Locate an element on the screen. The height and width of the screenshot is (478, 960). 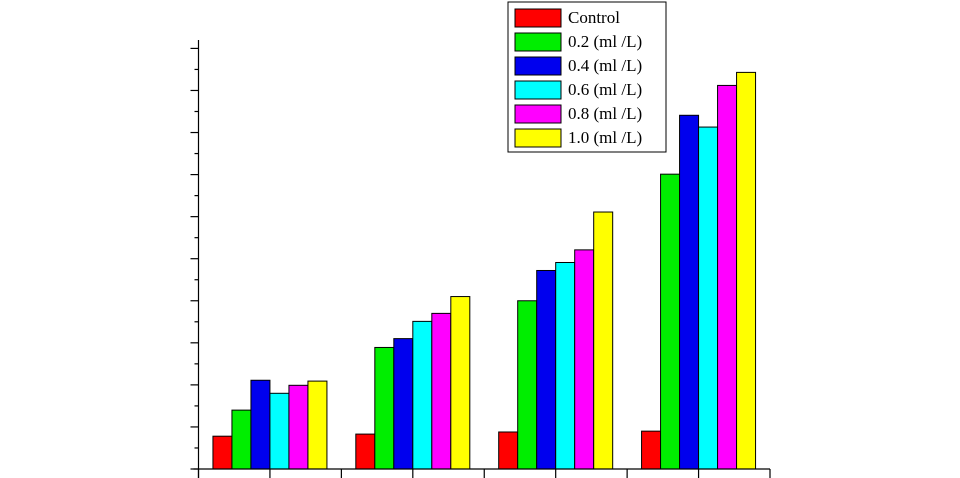
legend-label: 0.4 (ml /L) is located at coordinates (605, 65).